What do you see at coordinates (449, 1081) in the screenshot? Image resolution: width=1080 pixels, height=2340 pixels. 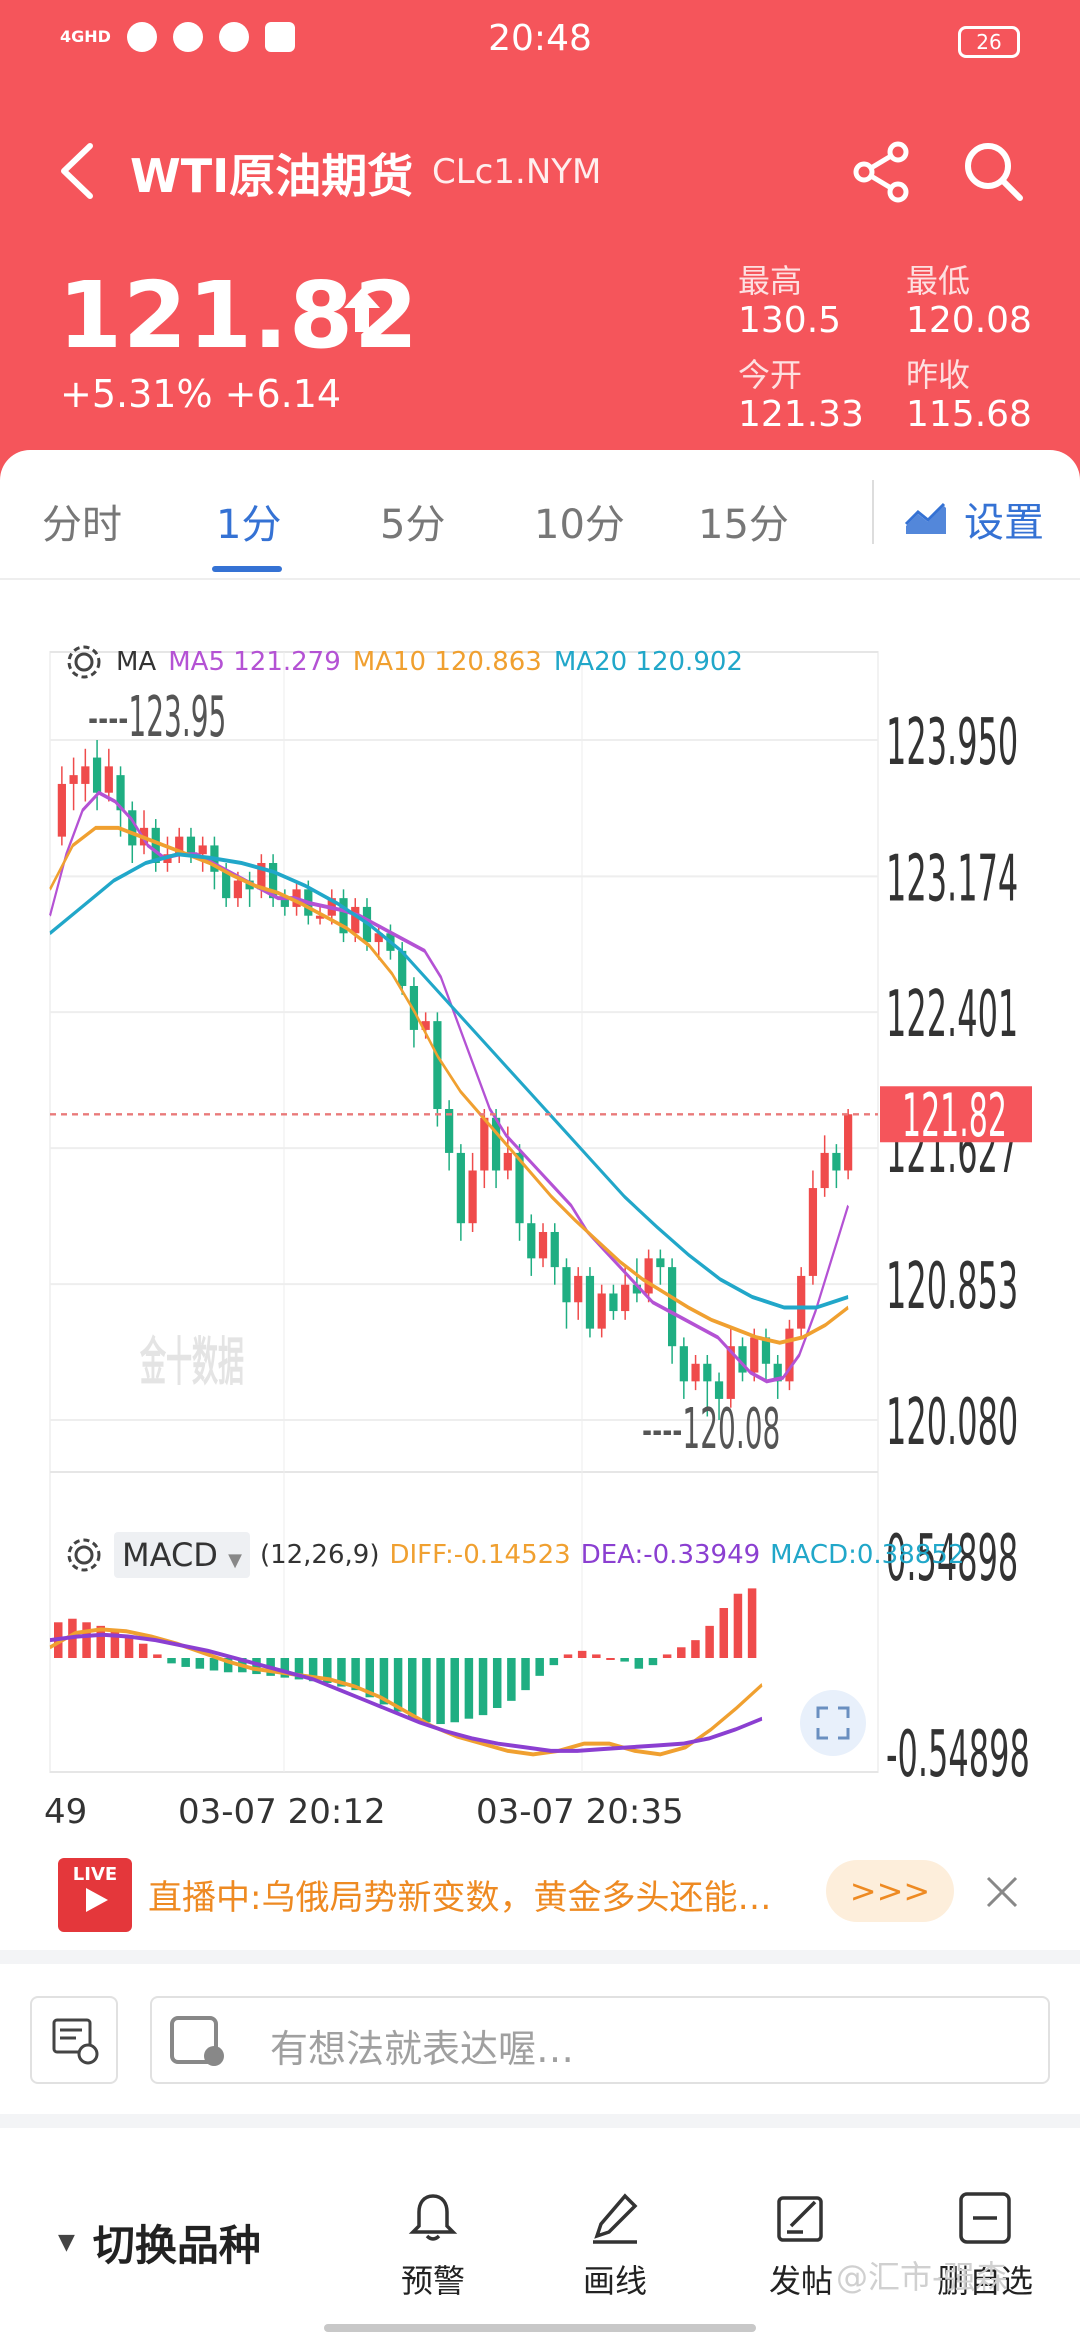 I see `ma20-line` at bounding box center [449, 1081].